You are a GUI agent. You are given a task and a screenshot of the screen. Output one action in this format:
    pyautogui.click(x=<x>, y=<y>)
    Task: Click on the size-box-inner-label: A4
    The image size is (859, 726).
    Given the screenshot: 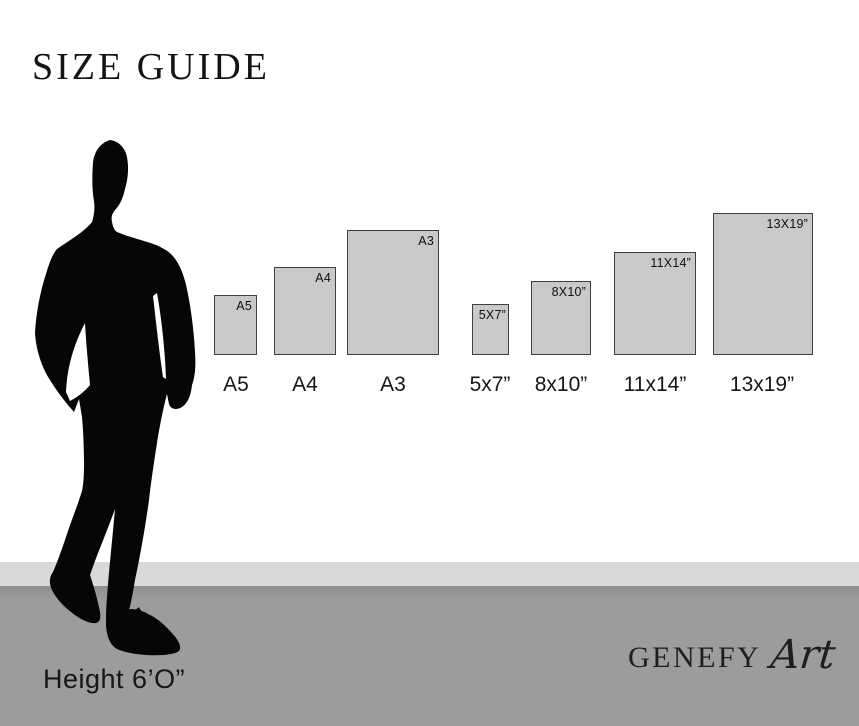 What is the action you would take?
    pyautogui.click(x=323, y=278)
    